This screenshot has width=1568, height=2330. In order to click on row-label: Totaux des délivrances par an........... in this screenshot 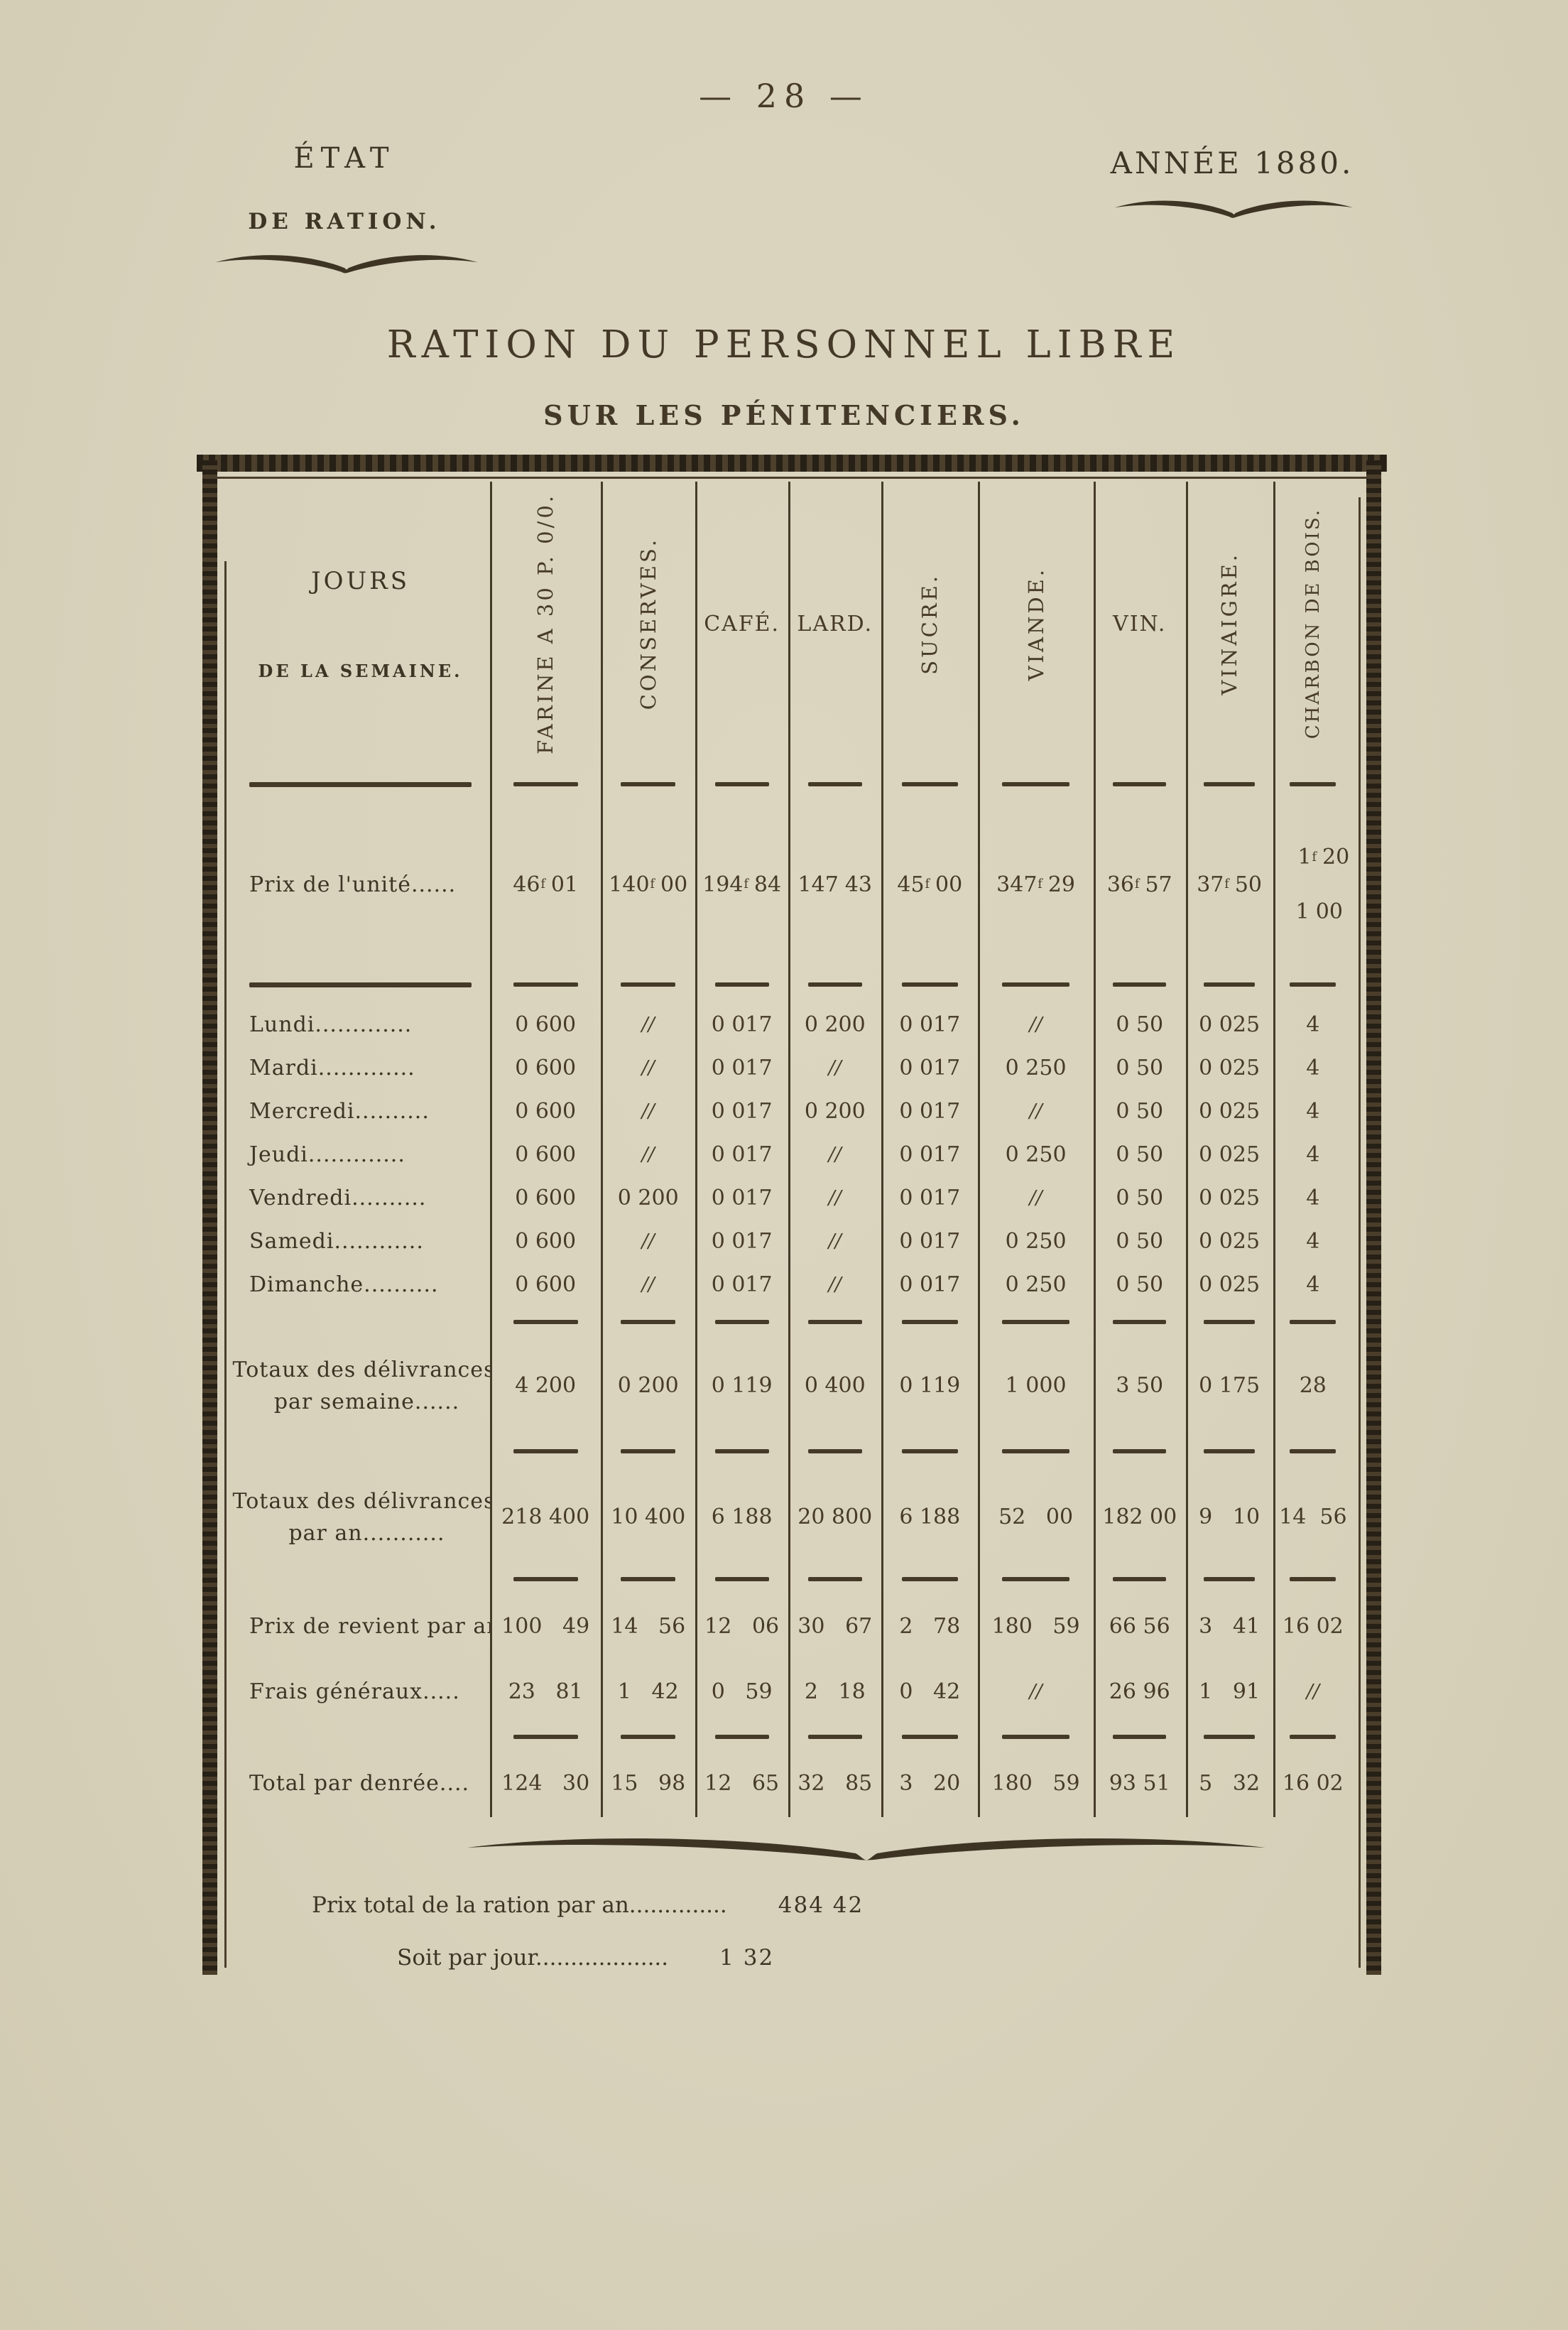, I will do `click(361, 1517)`.